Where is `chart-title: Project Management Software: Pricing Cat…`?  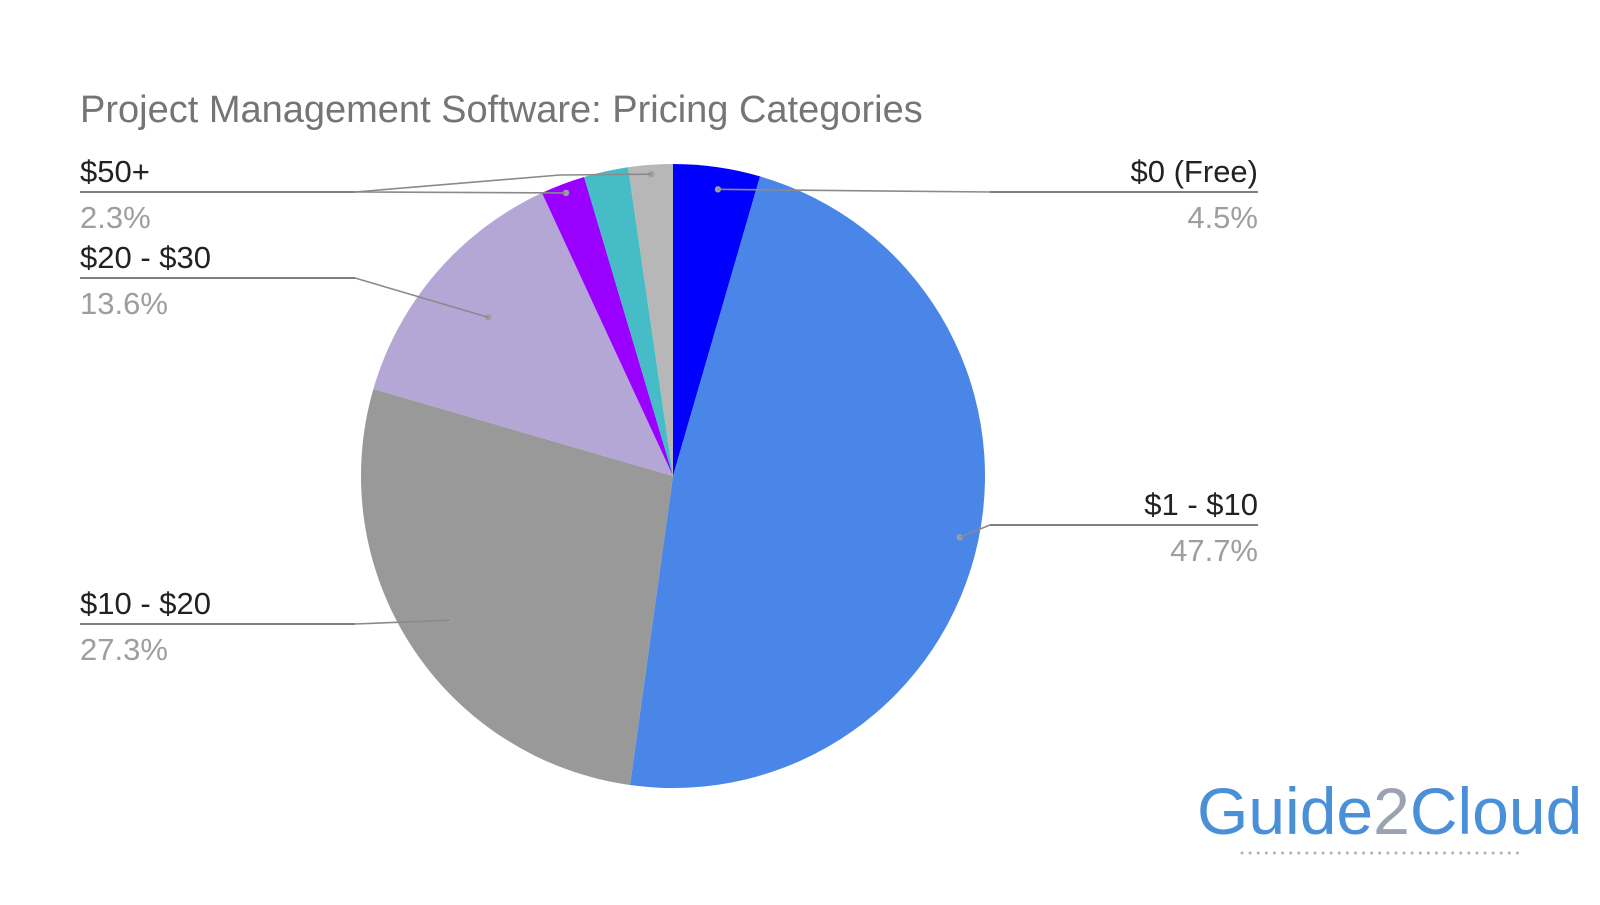
chart-title: Project Management Software: Pricing Cat… is located at coordinates (501, 110).